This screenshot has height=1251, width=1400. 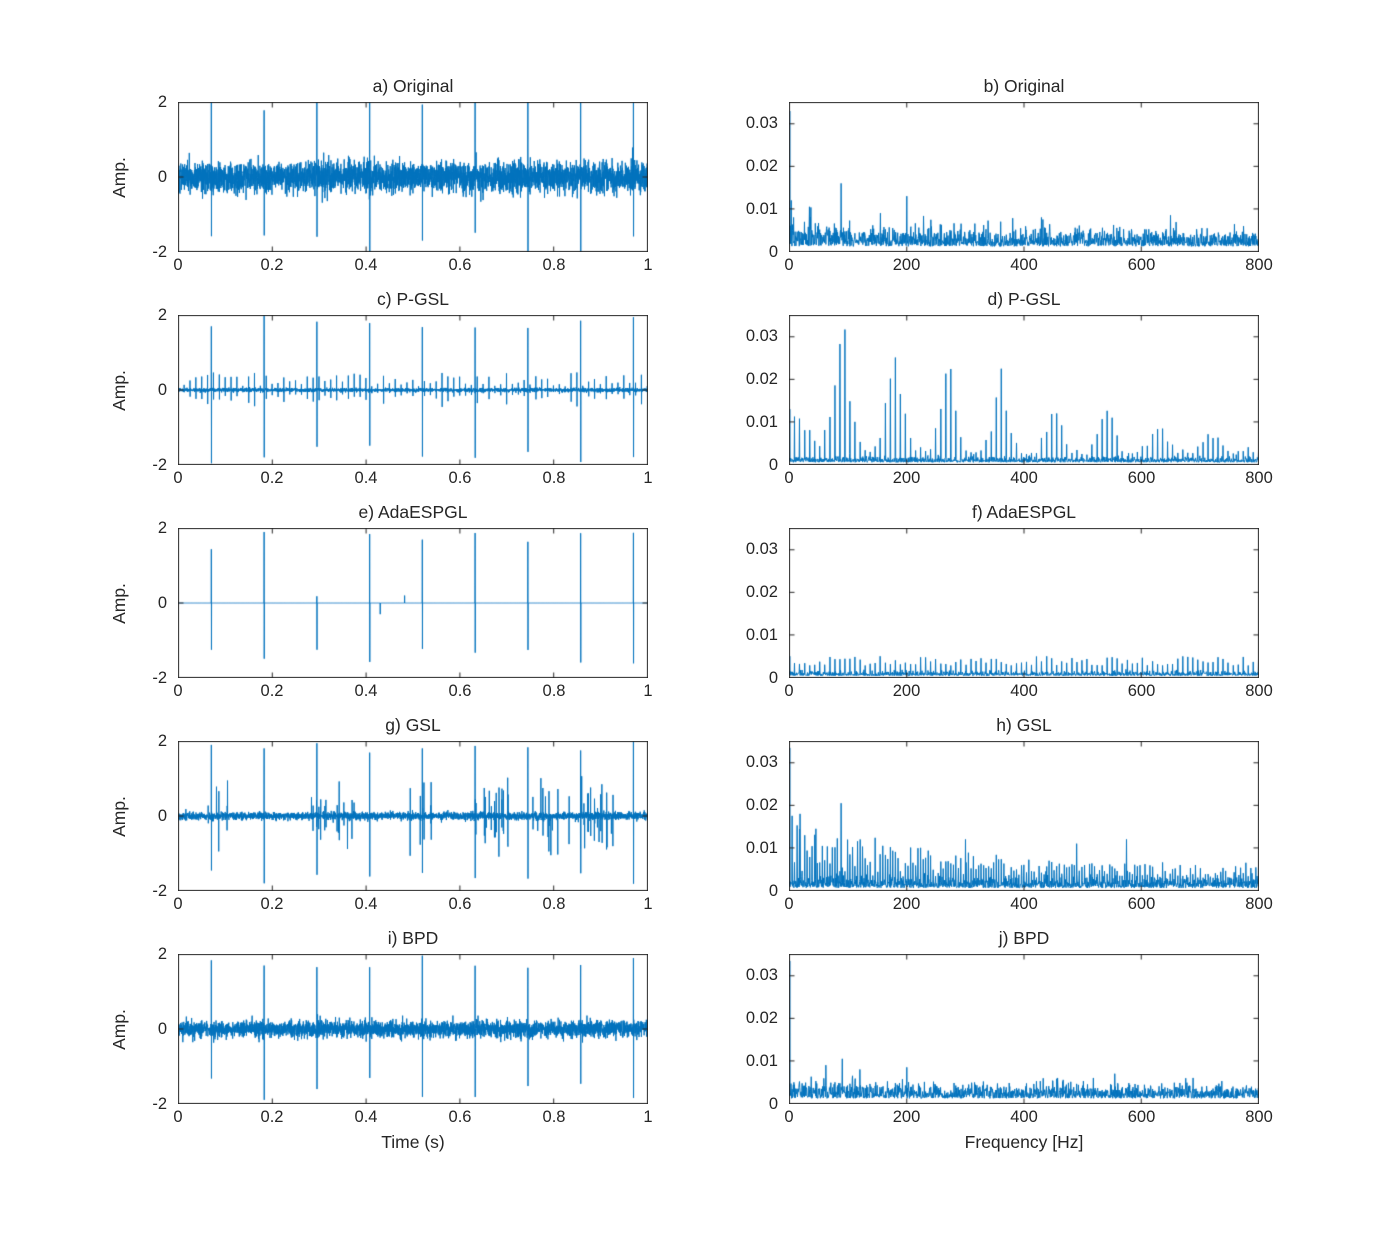 I want to click on subplot-b-title: b) Original, so click(x=1024, y=86).